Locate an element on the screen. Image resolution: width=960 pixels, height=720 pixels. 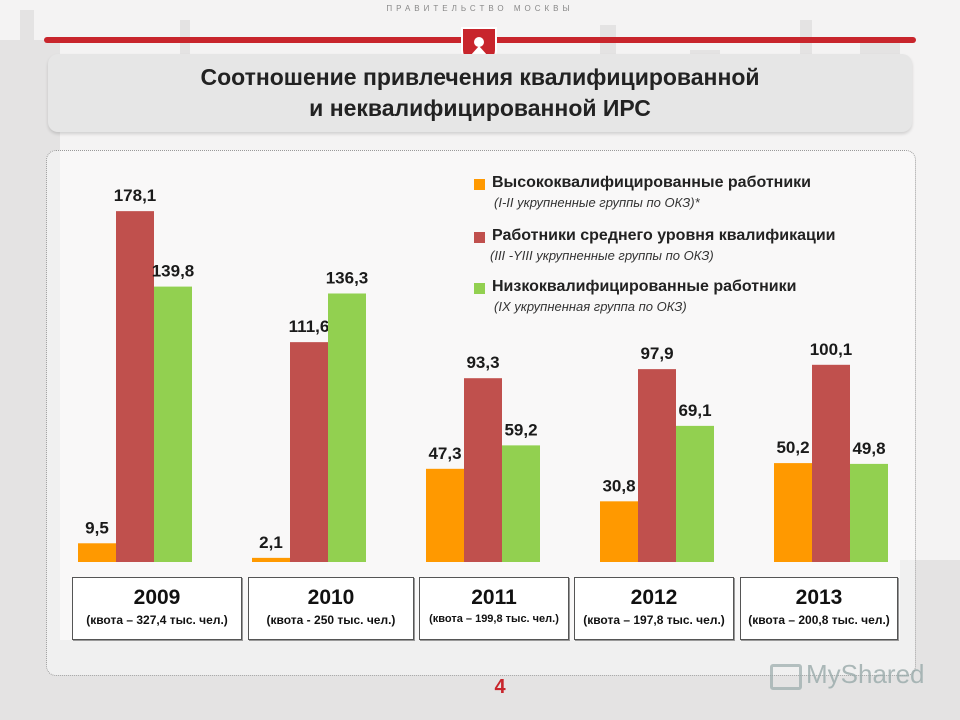
organization-name: ПРАВИТЕЛЬСТВО МОСКВЫ is located at coordinates (480, 8).